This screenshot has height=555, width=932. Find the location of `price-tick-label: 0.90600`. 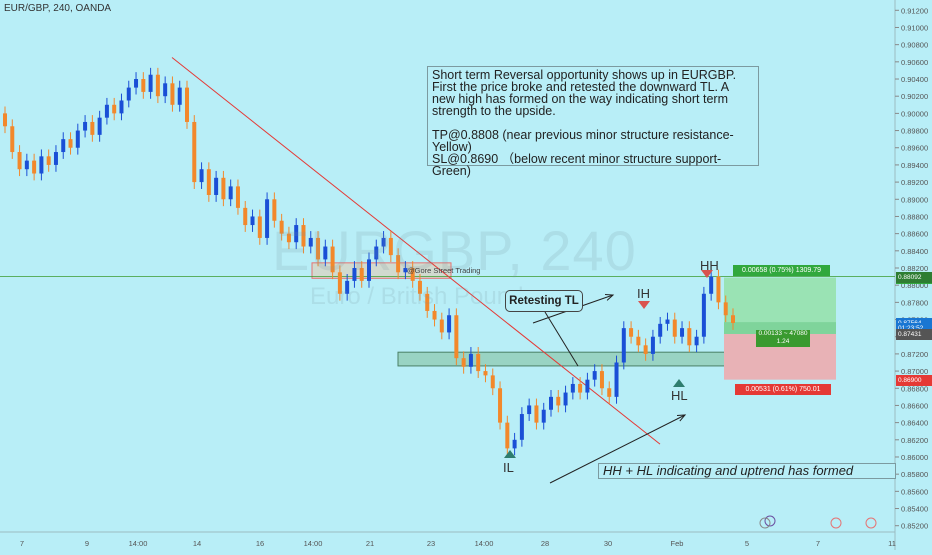

price-tick-label: 0.90600 is located at coordinates (914, 62).